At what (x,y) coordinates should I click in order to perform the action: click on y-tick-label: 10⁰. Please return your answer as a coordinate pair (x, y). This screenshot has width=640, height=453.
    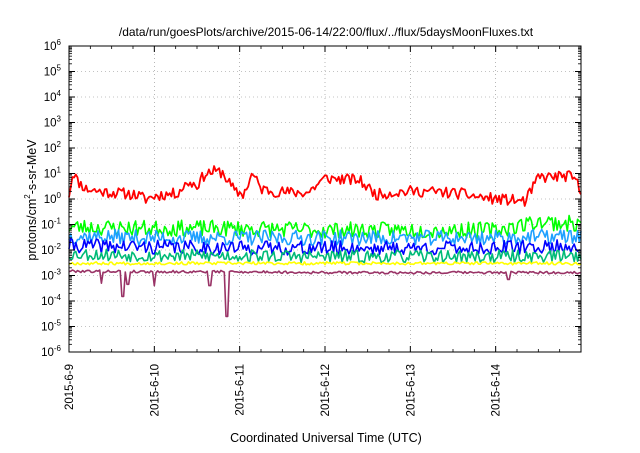
    Looking at the image, I should click on (53, 198).